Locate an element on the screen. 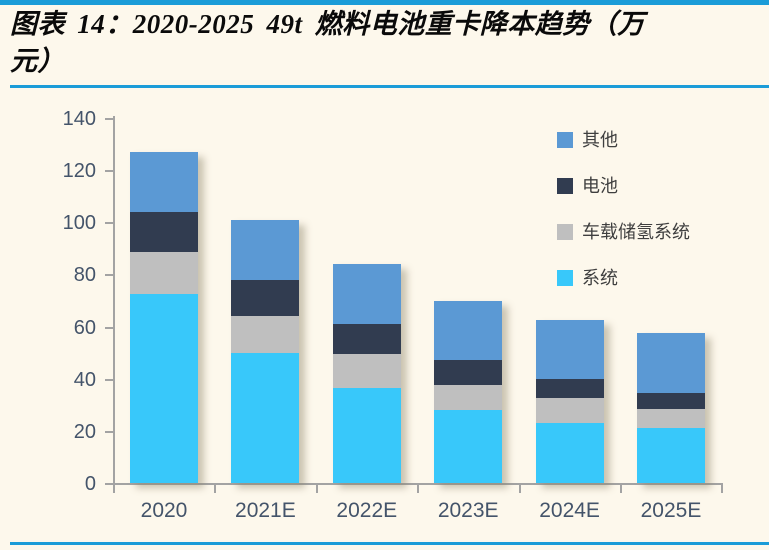  y-tick-label: 0 is located at coordinates (90, 484).